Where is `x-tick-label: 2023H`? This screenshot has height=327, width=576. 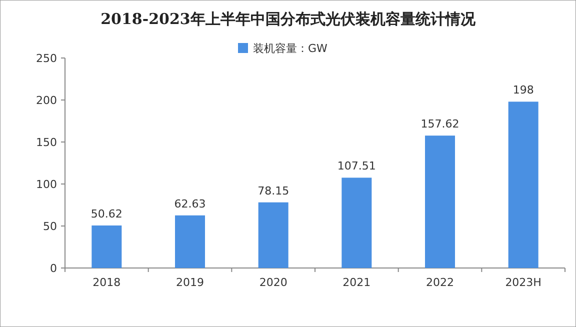
x-tick-label: 2023H is located at coordinates (523, 282).